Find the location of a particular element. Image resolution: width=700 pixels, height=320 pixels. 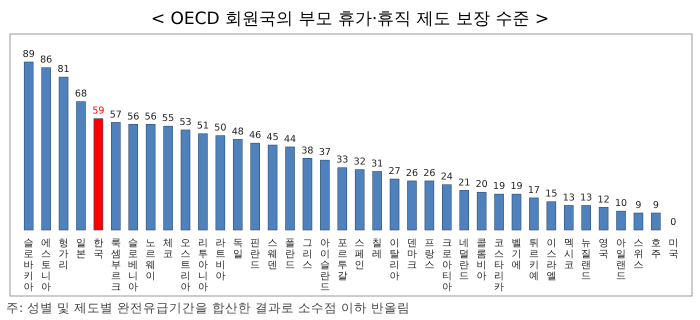

data-label: 50 is located at coordinates (220, 128).